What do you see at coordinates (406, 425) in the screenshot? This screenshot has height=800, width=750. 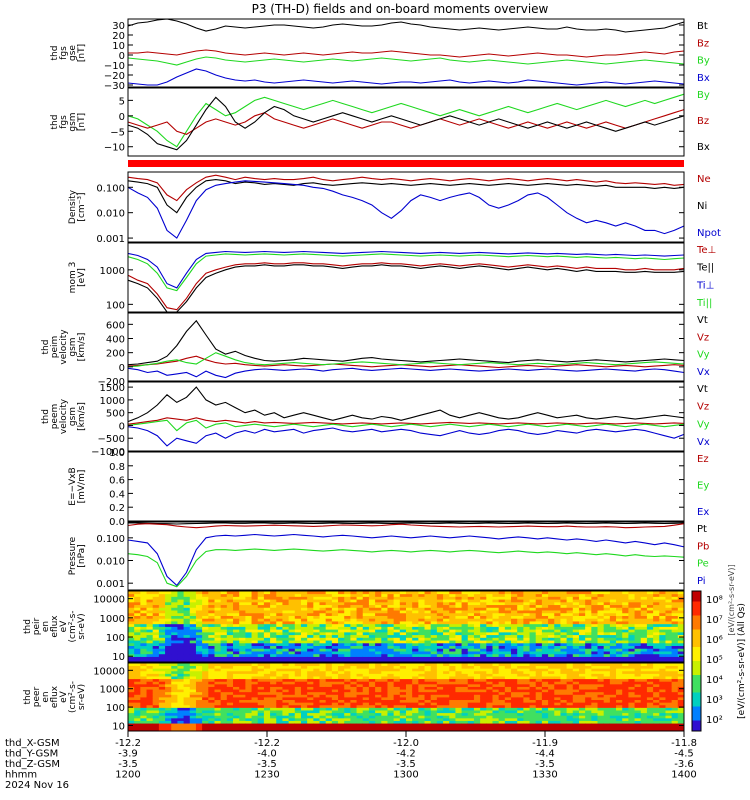 I see `series-Vy` at bounding box center [406, 425].